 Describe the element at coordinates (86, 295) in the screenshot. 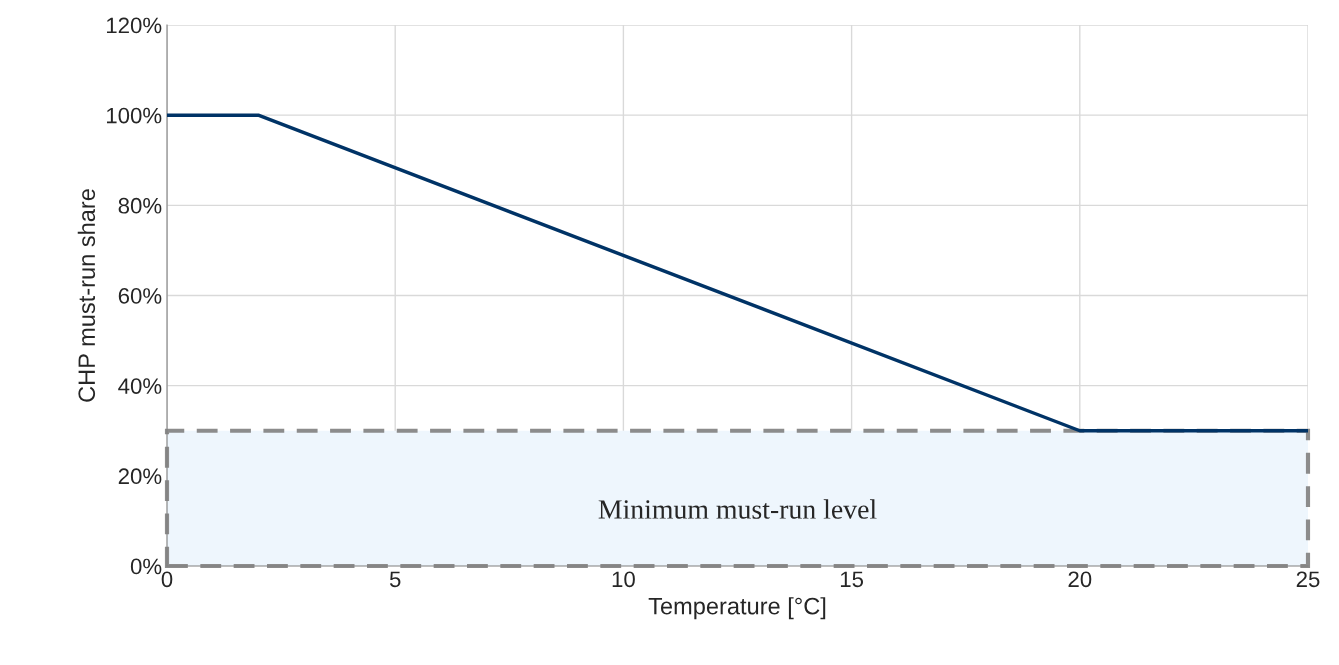

I see `y-axis-title: CHP must-run share` at that location.